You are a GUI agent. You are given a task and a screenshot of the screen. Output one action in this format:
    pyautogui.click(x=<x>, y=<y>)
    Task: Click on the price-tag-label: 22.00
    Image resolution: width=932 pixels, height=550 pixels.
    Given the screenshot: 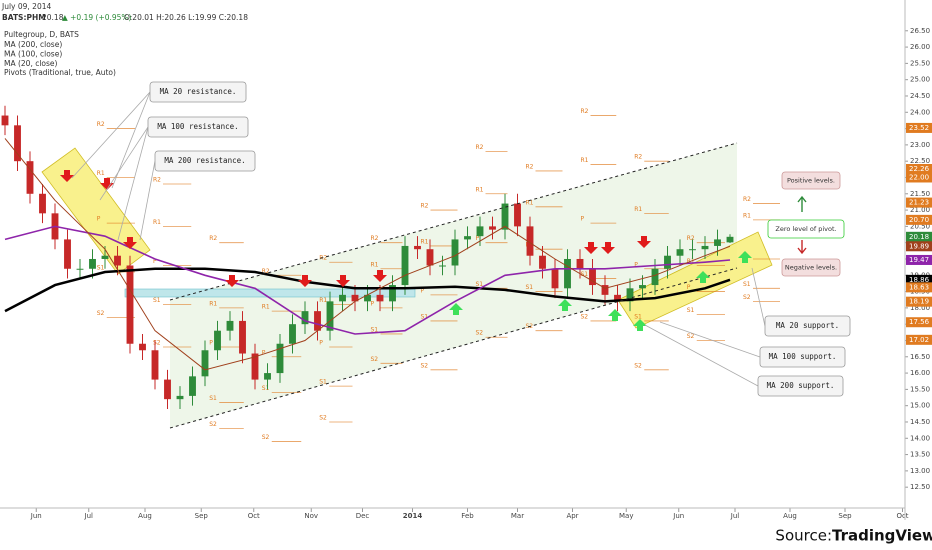 What is the action you would take?
    pyautogui.click(x=919, y=177)
    